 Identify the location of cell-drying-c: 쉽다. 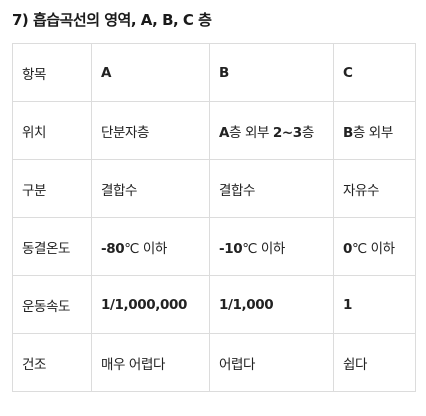
(374, 362).